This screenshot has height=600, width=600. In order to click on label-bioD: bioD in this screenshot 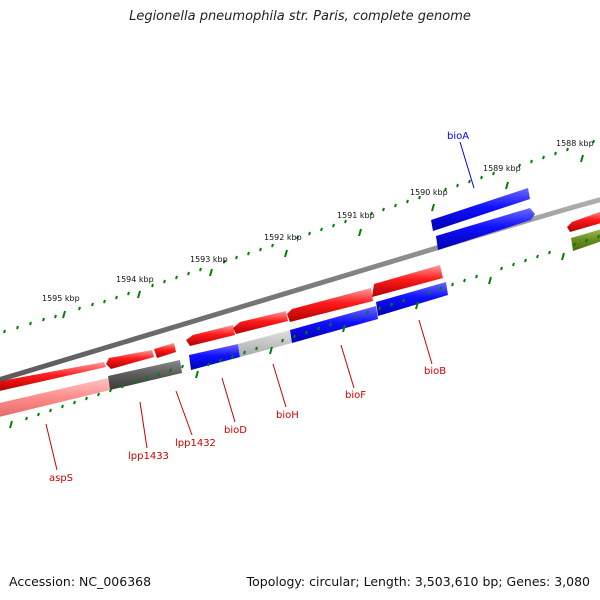, I will do `click(235, 430)`.